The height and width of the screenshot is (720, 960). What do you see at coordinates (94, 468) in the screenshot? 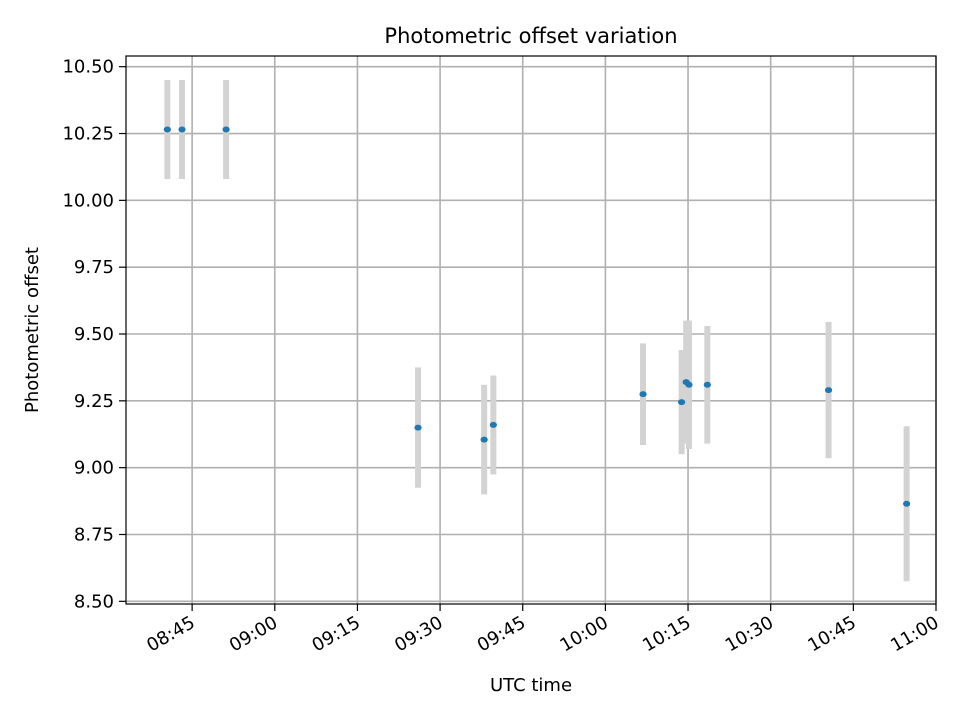
I see `y-tick-label: 9.00` at bounding box center [94, 468].